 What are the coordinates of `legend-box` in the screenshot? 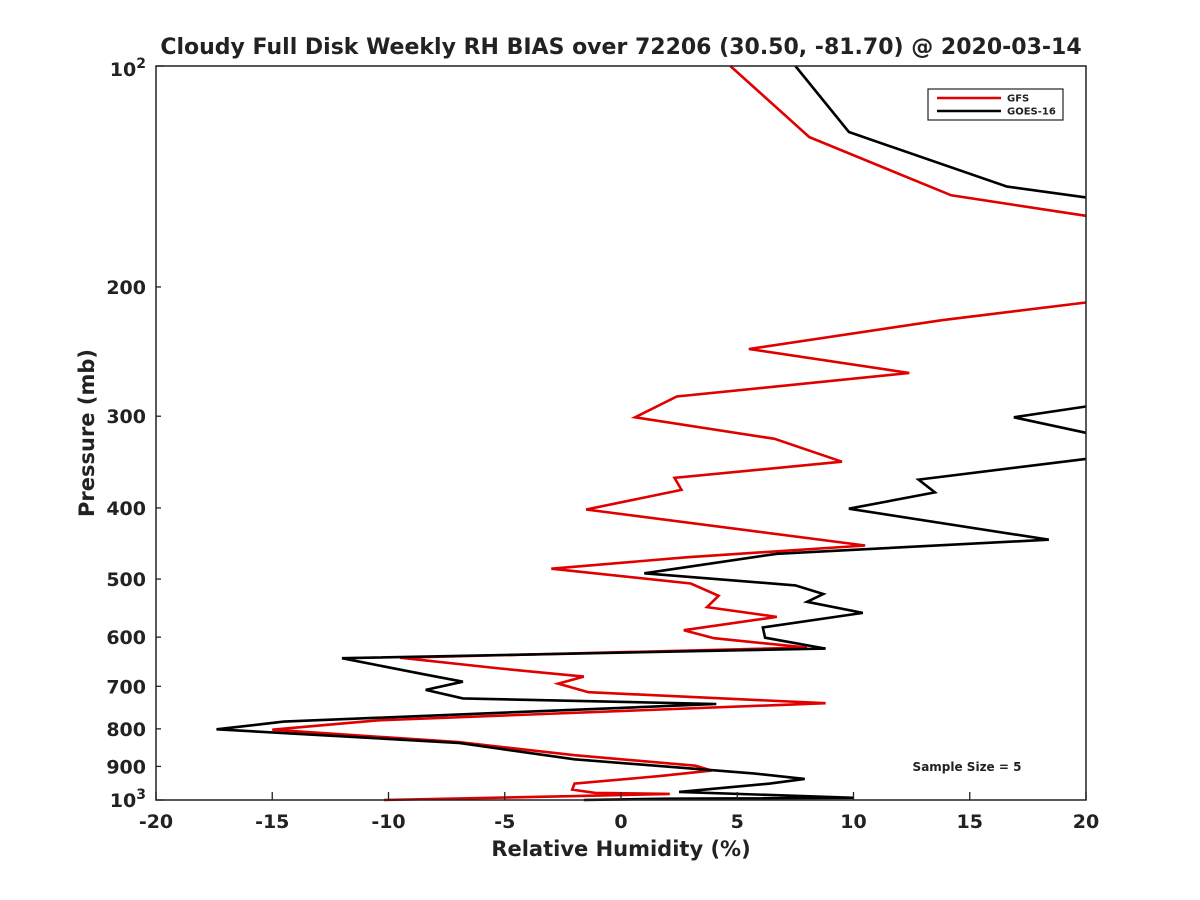 It's located at (995, 104).